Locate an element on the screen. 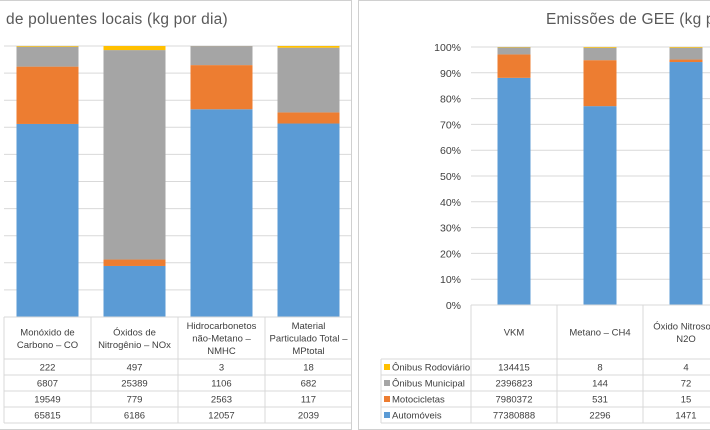 The width and height of the screenshot is (710, 430). data-table-value: 8 is located at coordinates (599, 368).